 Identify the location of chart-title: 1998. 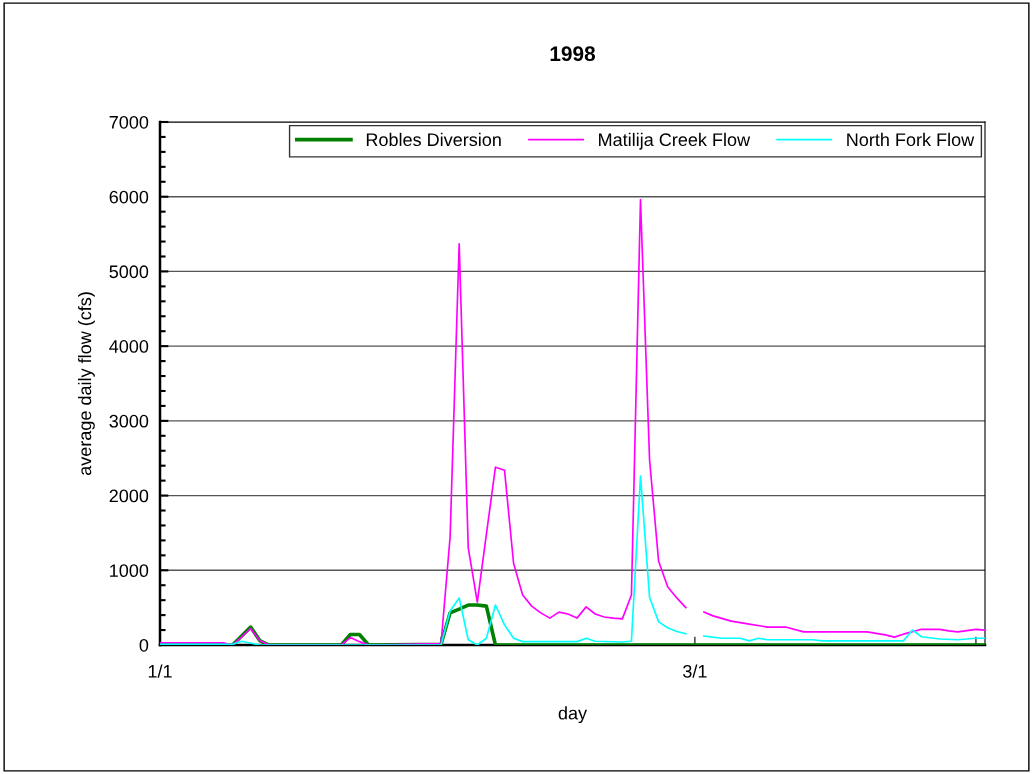
(573, 54).